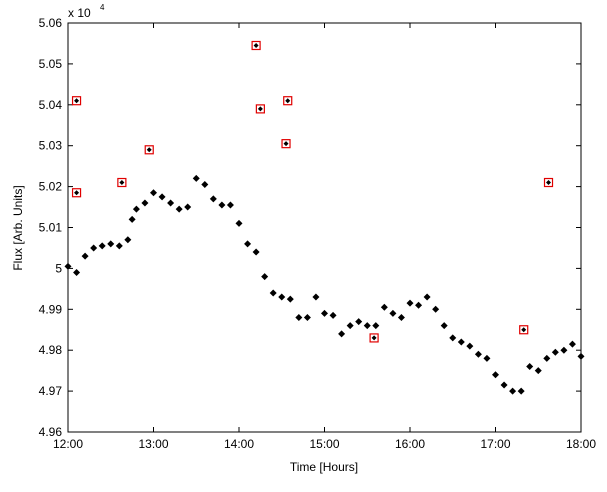  What do you see at coordinates (51, 64) in the screenshot?
I see `y-tick-label: 5.05` at bounding box center [51, 64].